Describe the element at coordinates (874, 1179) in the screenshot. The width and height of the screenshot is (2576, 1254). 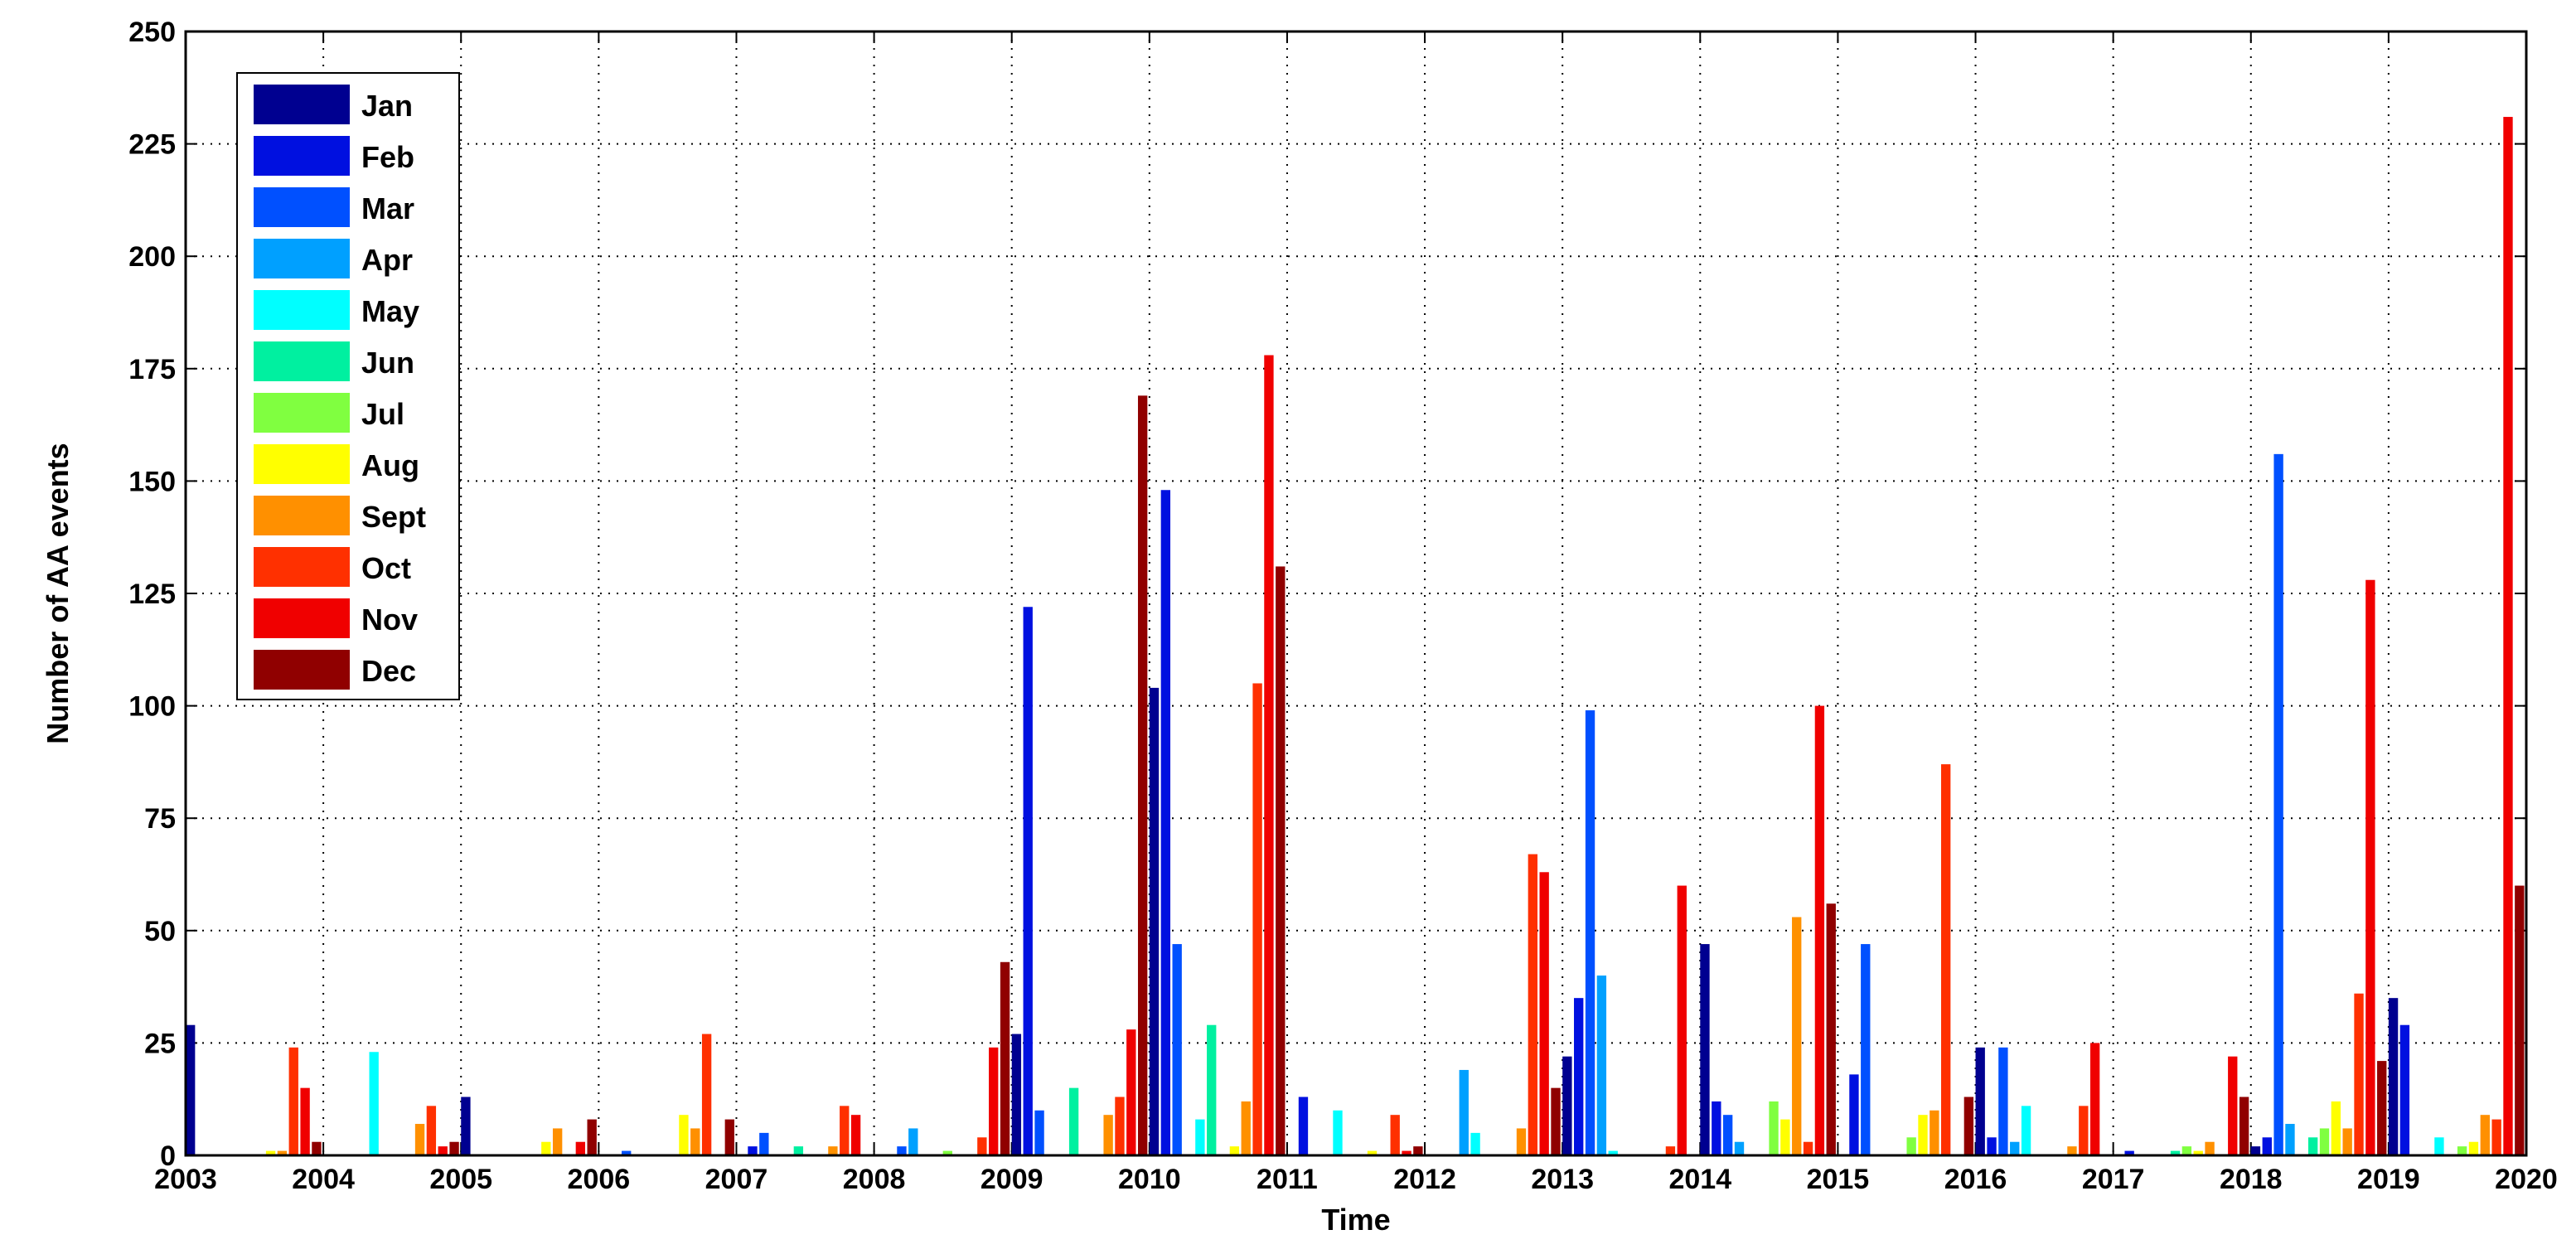
I see `x-tick-label: 2008` at that location.